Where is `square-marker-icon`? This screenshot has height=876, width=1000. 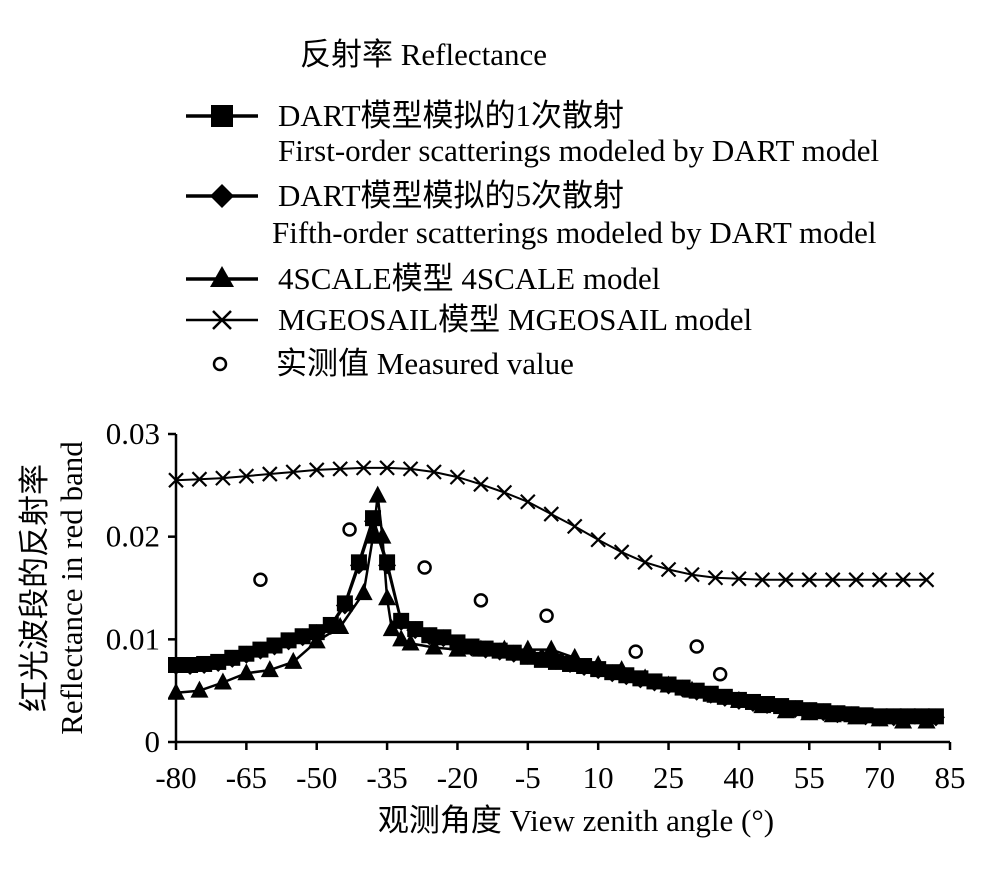 square-marker-icon is located at coordinates (222, 116).